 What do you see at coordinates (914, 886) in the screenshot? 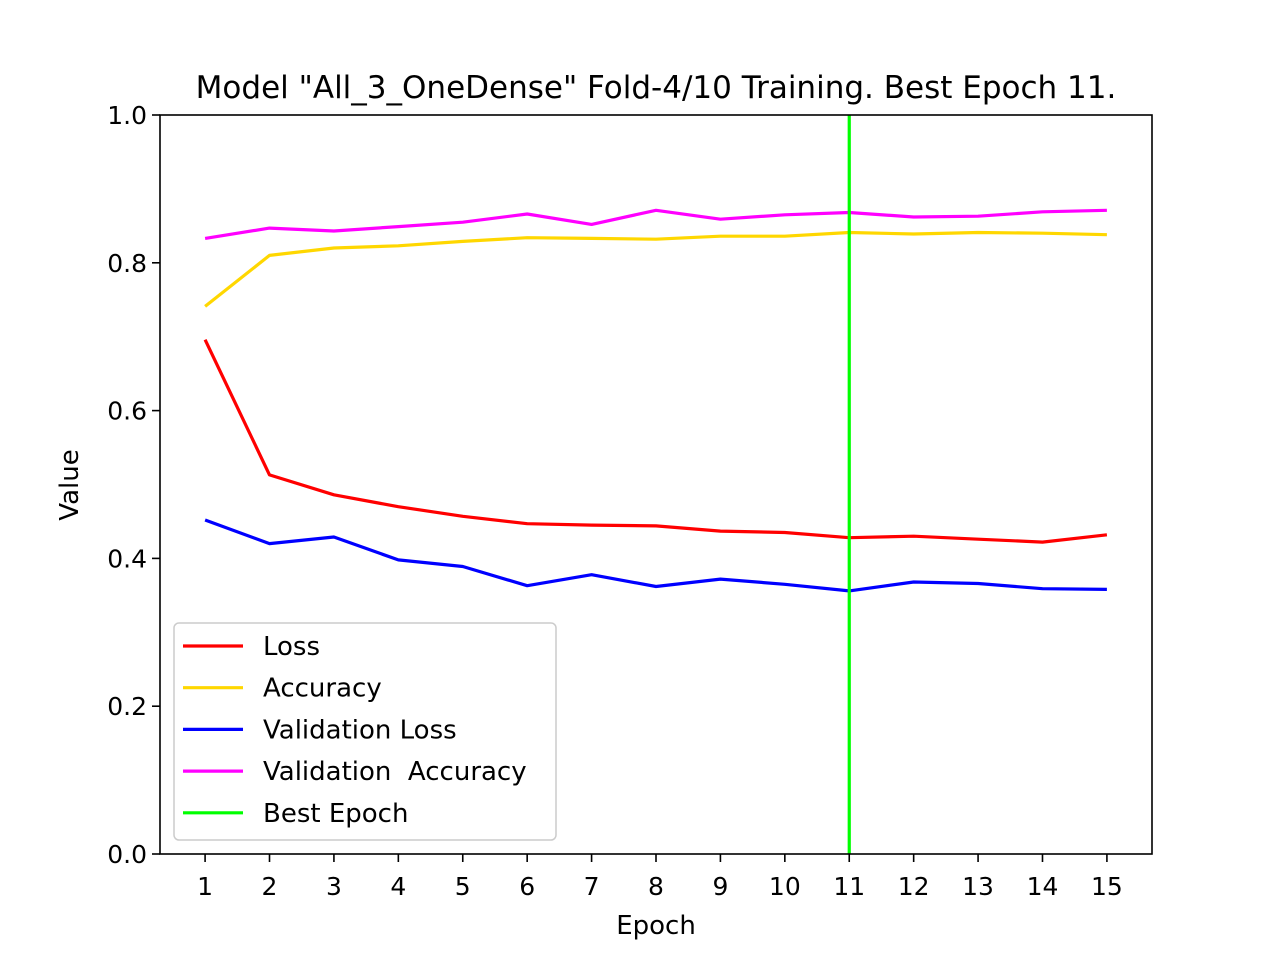
I see `x-tick-label: 12` at bounding box center [914, 886].